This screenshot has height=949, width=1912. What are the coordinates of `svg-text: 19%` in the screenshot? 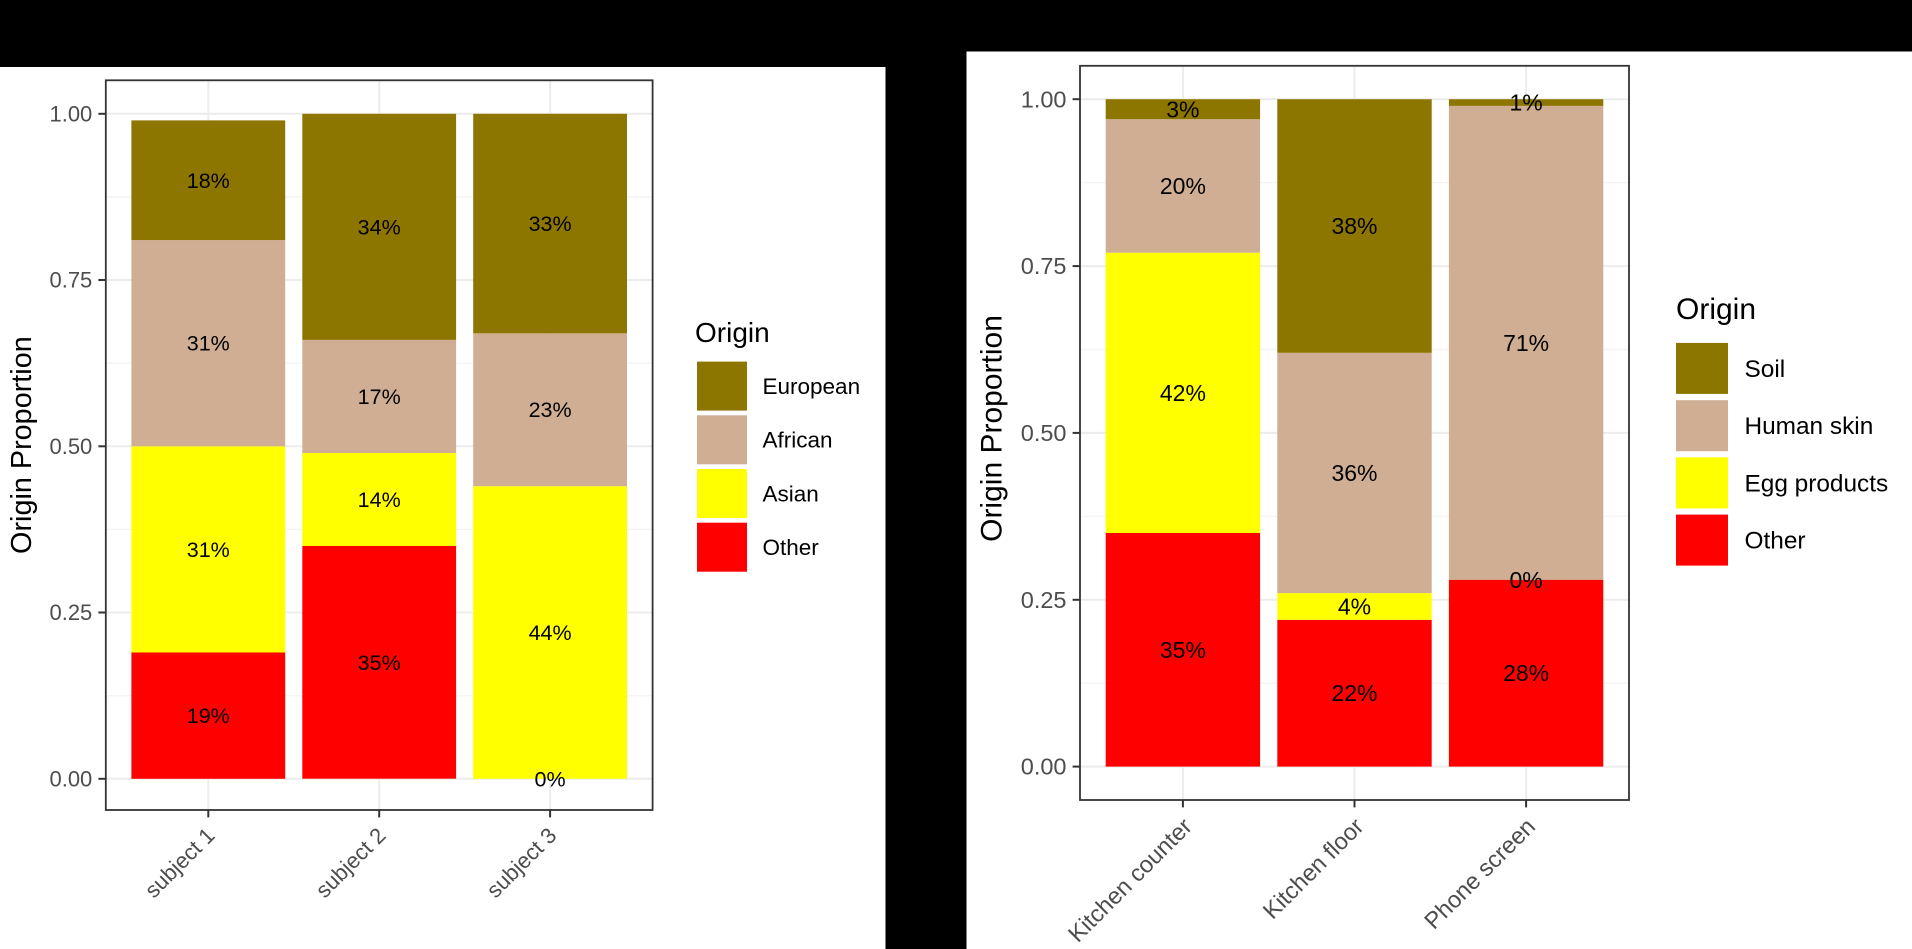 It's located at (208, 716).